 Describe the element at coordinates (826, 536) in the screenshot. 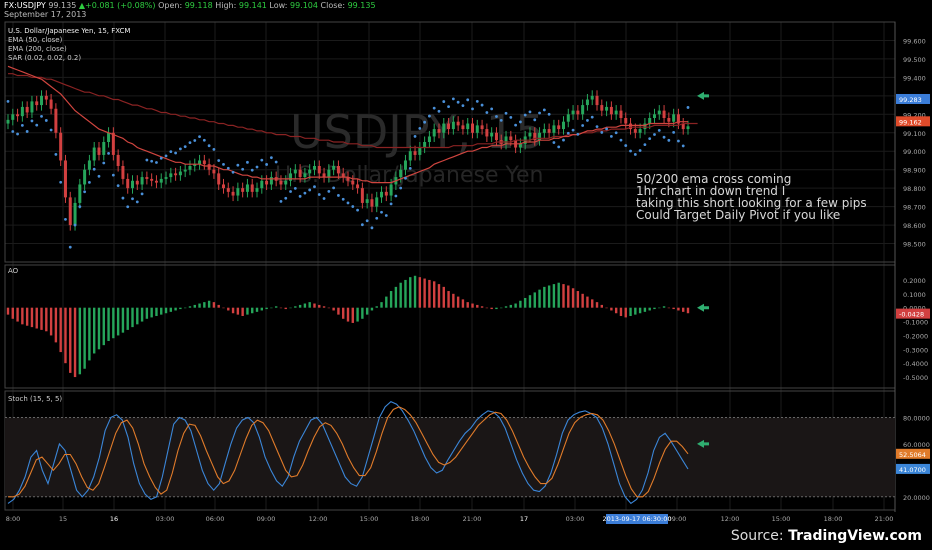

I see `source-credit: Source: TradingView.com` at that location.